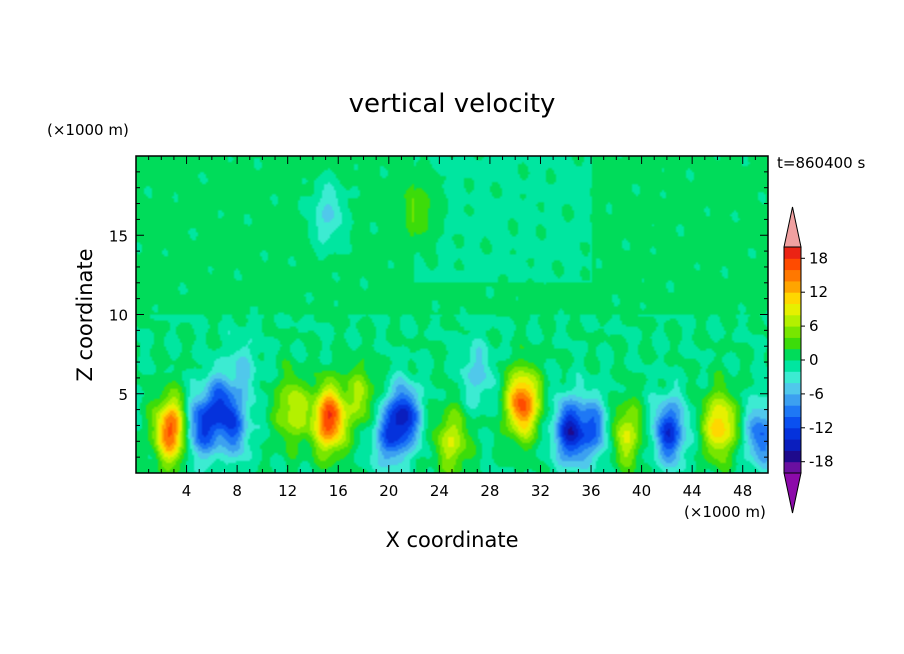 This screenshot has height=654, width=904. I want to click on x-tick-label: 4, so click(187, 491).